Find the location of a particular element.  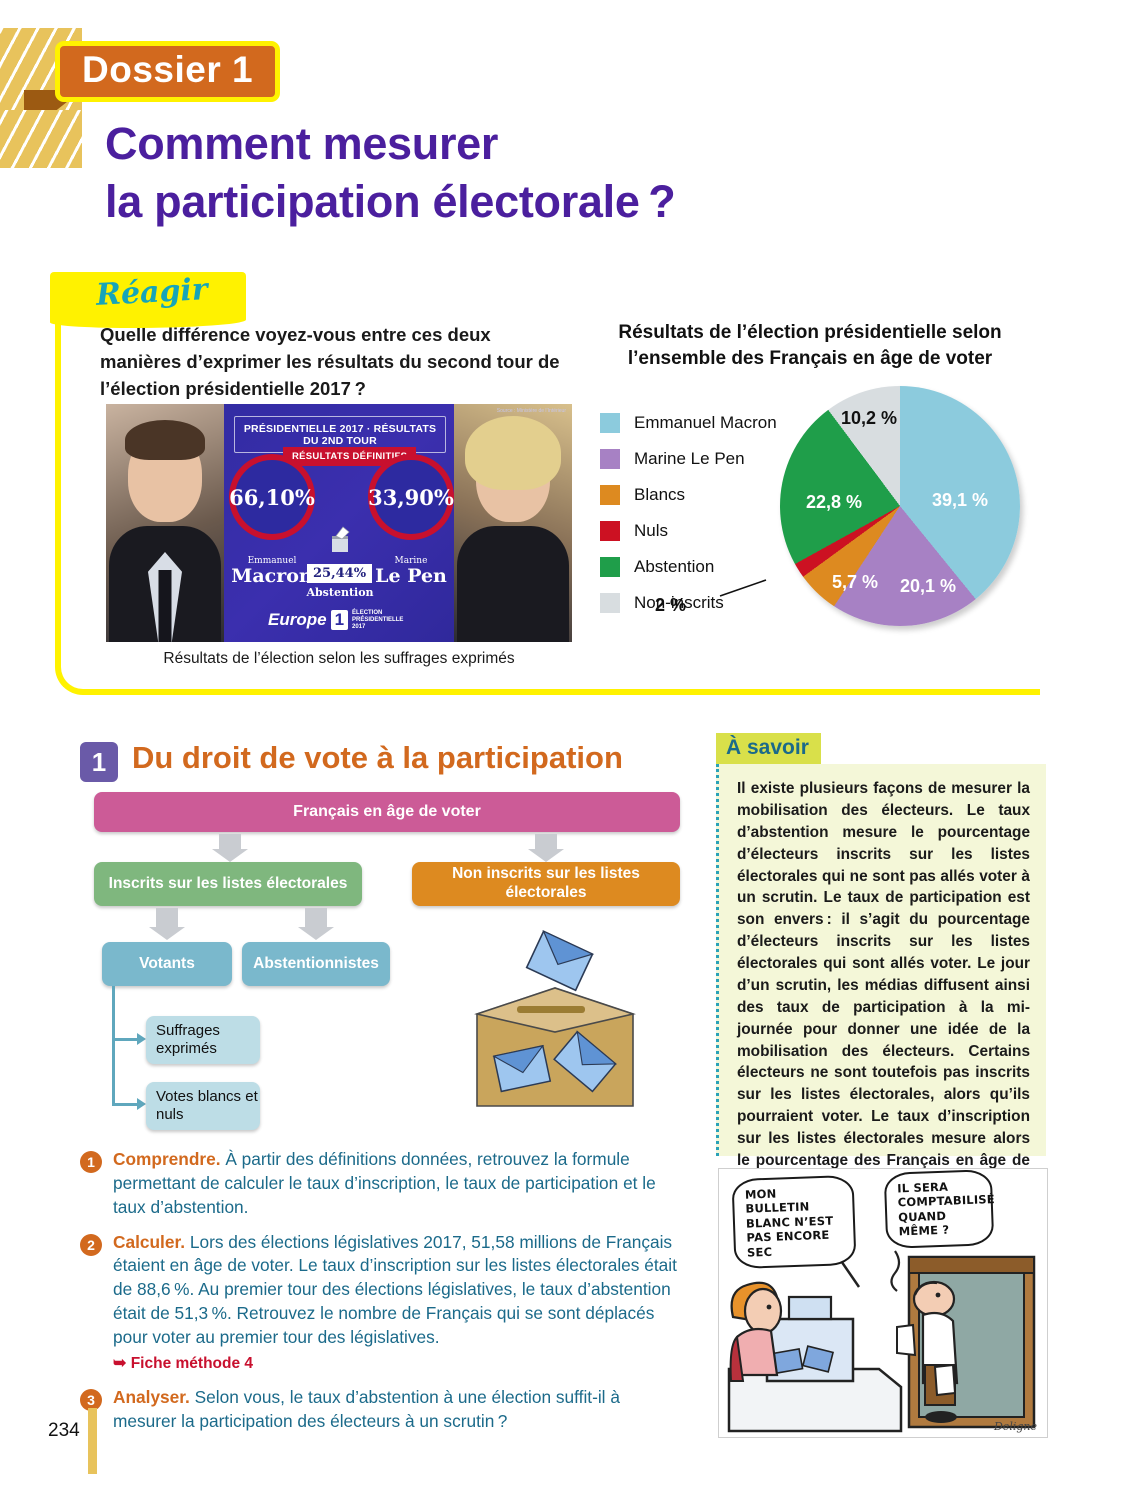

europe1-logo-sub: ÉLECTION PRÉSIDENTIELLE 2017 is located at coordinates (378, 620).